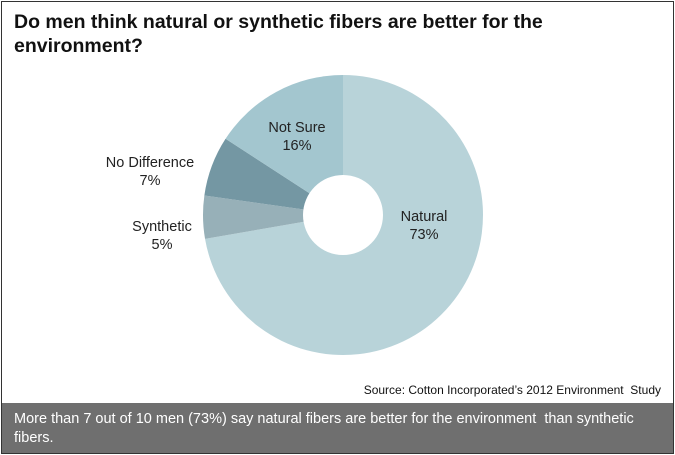 The image size is (675, 455). Describe the element at coordinates (296, 146) in the screenshot. I see `slice-value-not-sure: 16%` at that location.